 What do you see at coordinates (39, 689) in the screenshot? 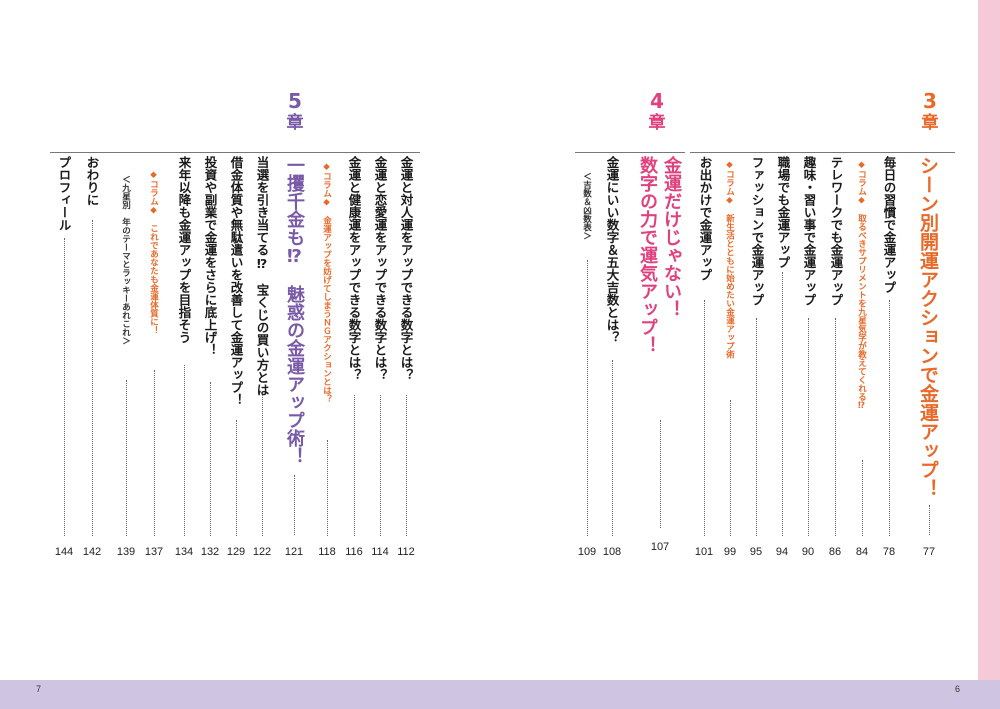
I see `page-number-left: 7` at bounding box center [39, 689].